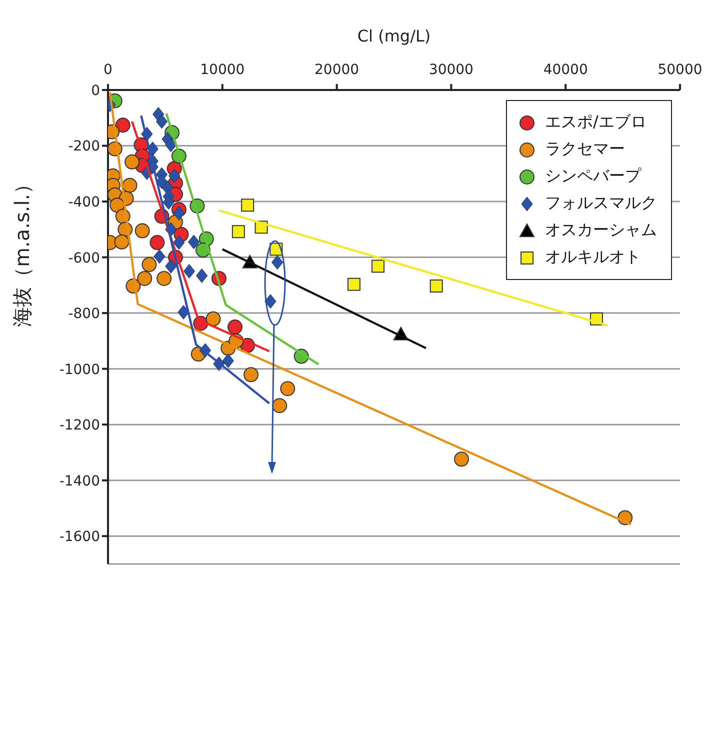 The image size is (708, 744). I want to click on legend-label: エスポ/エブロ, so click(595, 122).